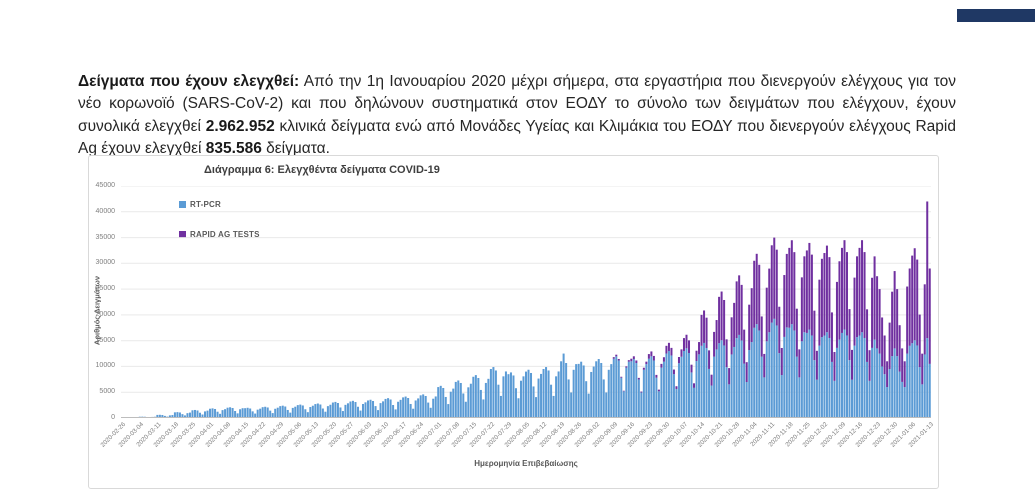 The image size is (1035, 504). I want to click on legend-swatch-rt-pcr, so click(182, 204).